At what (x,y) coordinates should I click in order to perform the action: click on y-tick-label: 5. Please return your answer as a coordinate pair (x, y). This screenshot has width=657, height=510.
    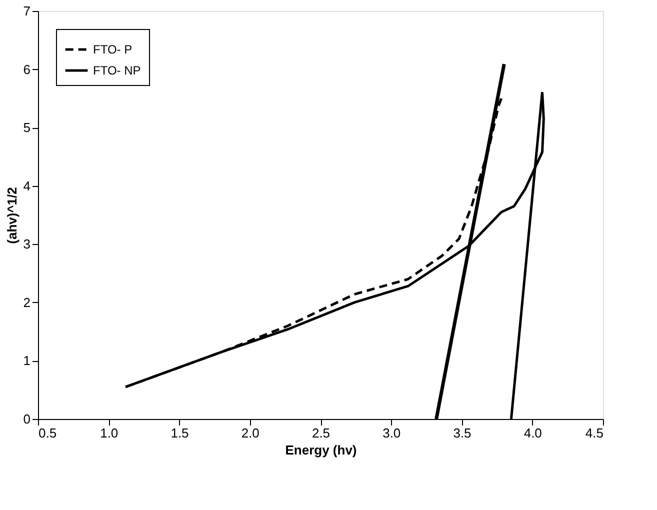
    Looking at the image, I should click on (26, 128).